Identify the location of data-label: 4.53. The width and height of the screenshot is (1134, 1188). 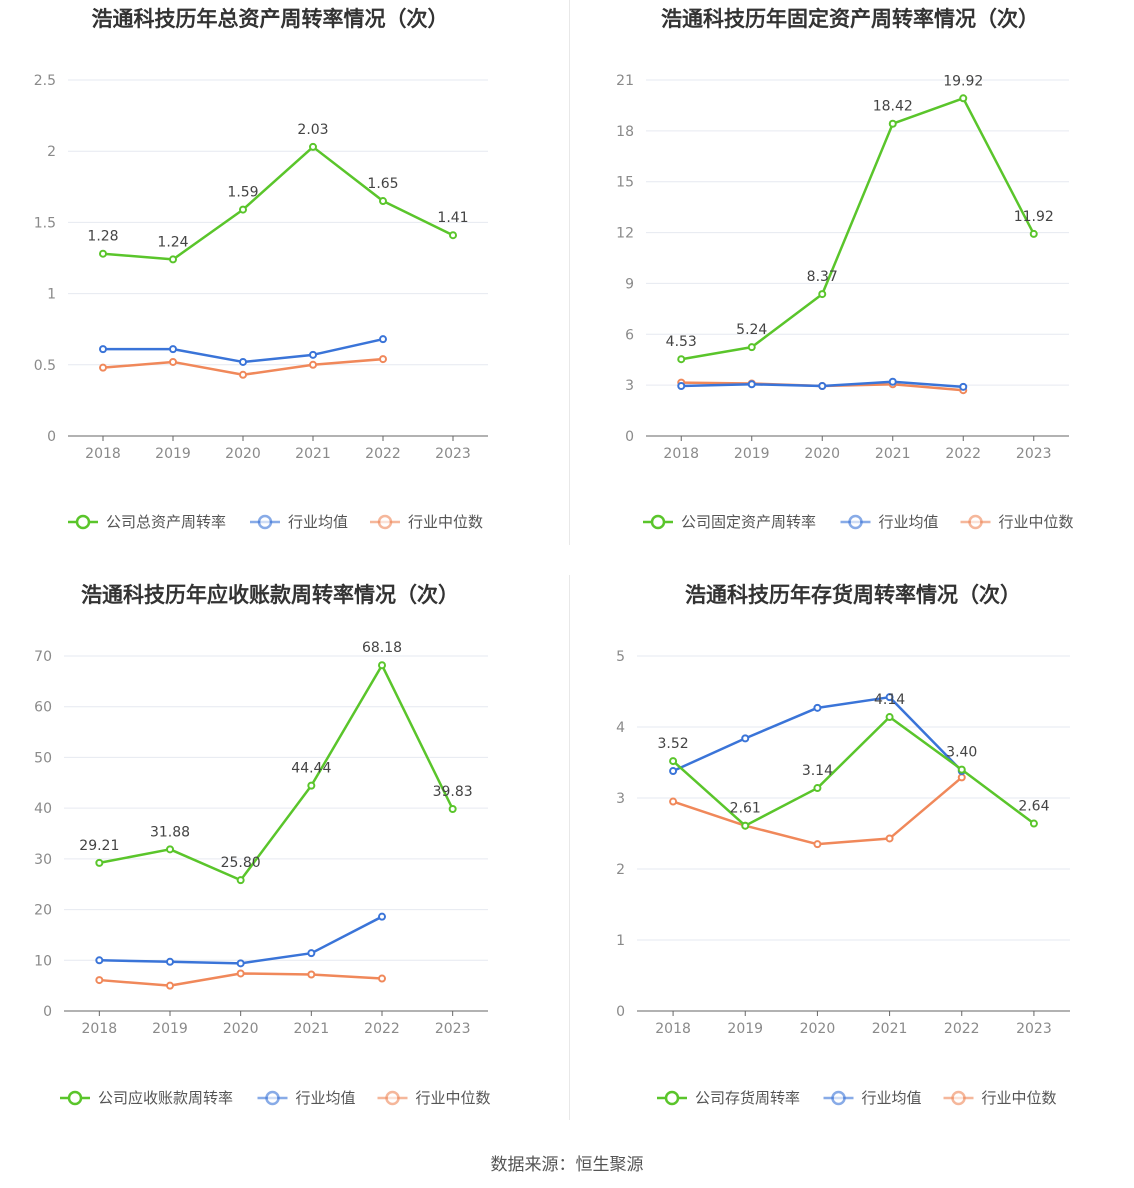
(681, 342).